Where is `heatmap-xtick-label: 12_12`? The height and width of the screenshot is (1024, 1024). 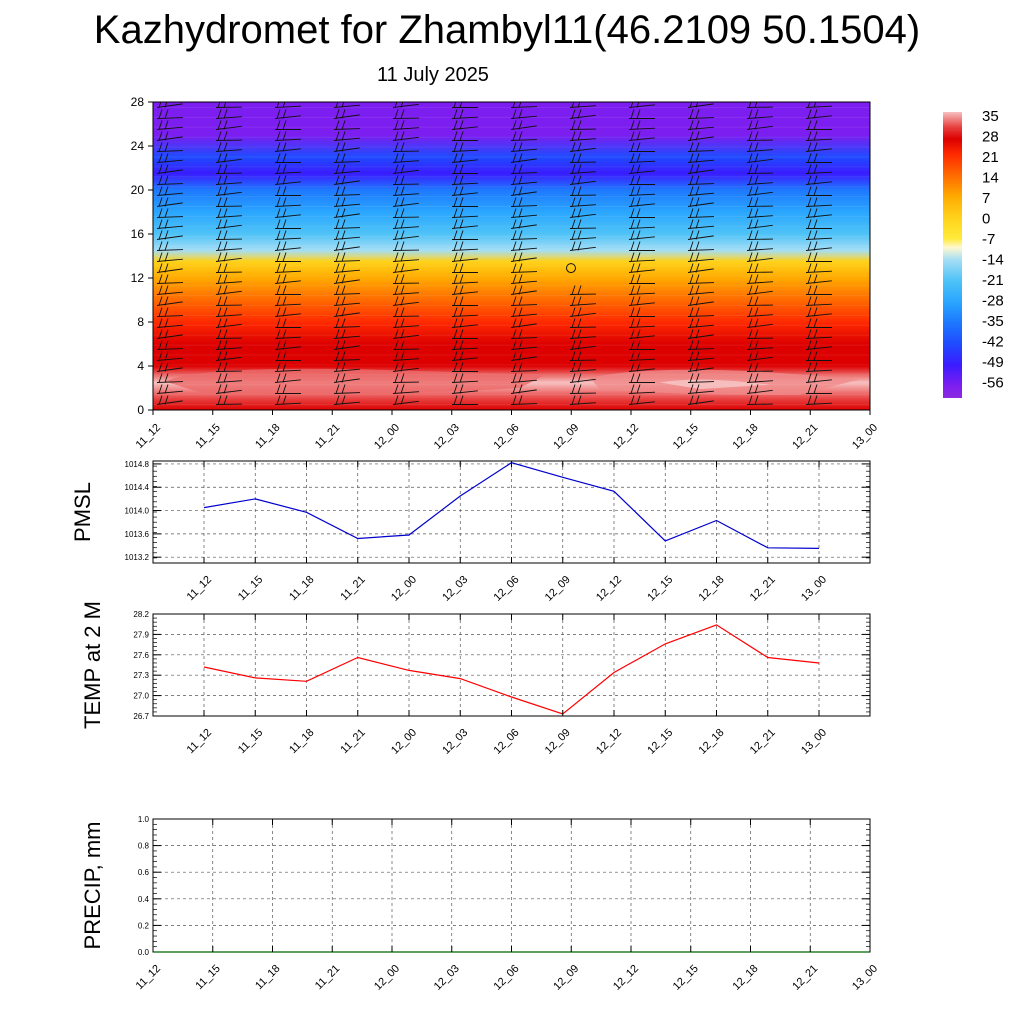 heatmap-xtick-label: 12_12 is located at coordinates (626, 437).